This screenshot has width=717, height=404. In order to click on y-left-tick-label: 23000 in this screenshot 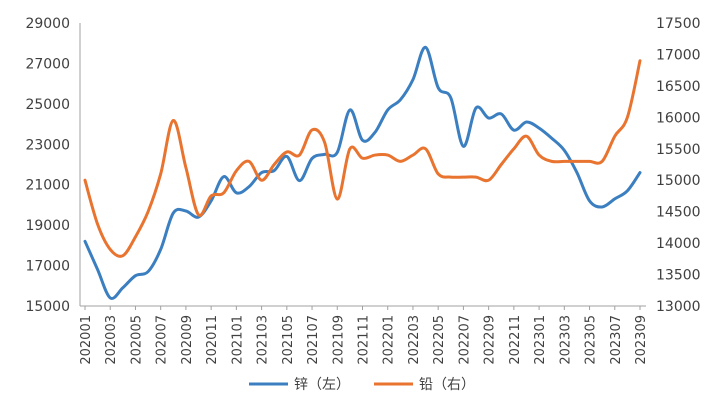, I will do `click(47, 145)`.